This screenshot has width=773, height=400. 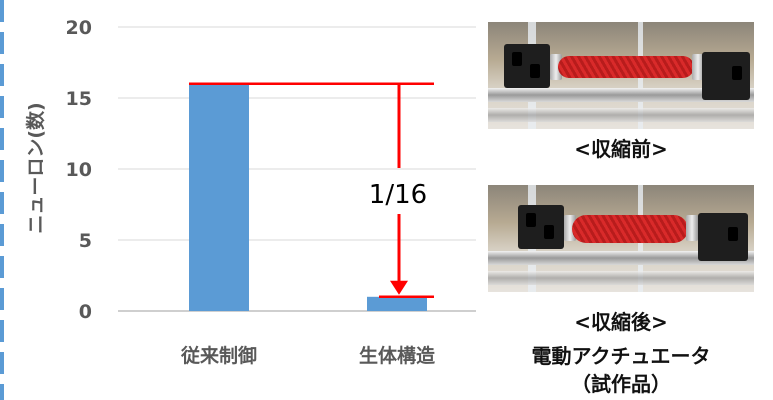 What do you see at coordinates (2, 200) in the screenshot?
I see `slide-edge-strip` at bounding box center [2, 200].